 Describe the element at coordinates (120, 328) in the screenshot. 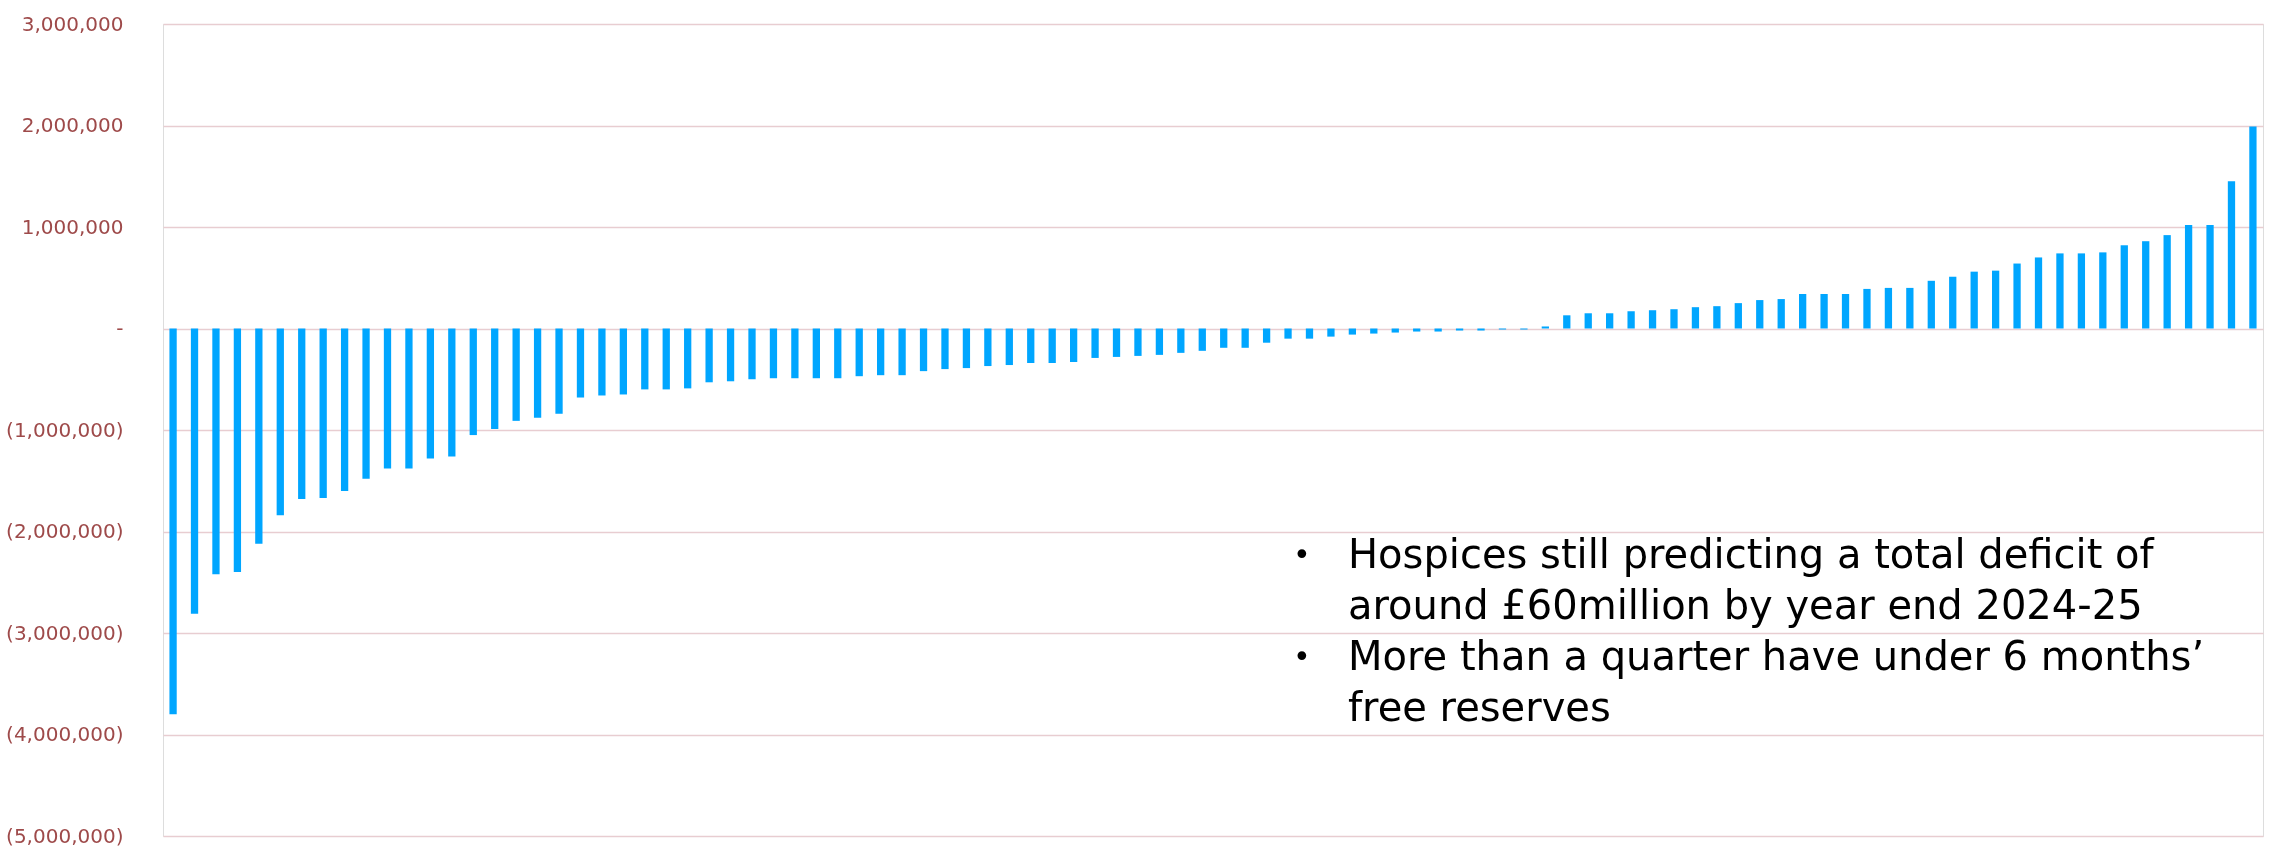

I see `y-tick-label: -` at that location.